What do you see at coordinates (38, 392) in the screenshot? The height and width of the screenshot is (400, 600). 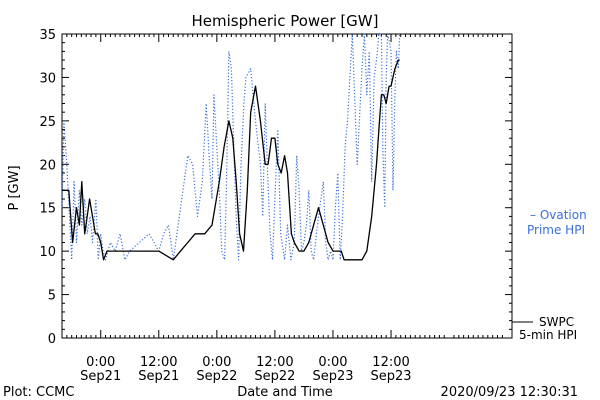 I see `plot-credit: Plot: CCMC` at bounding box center [38, 392].